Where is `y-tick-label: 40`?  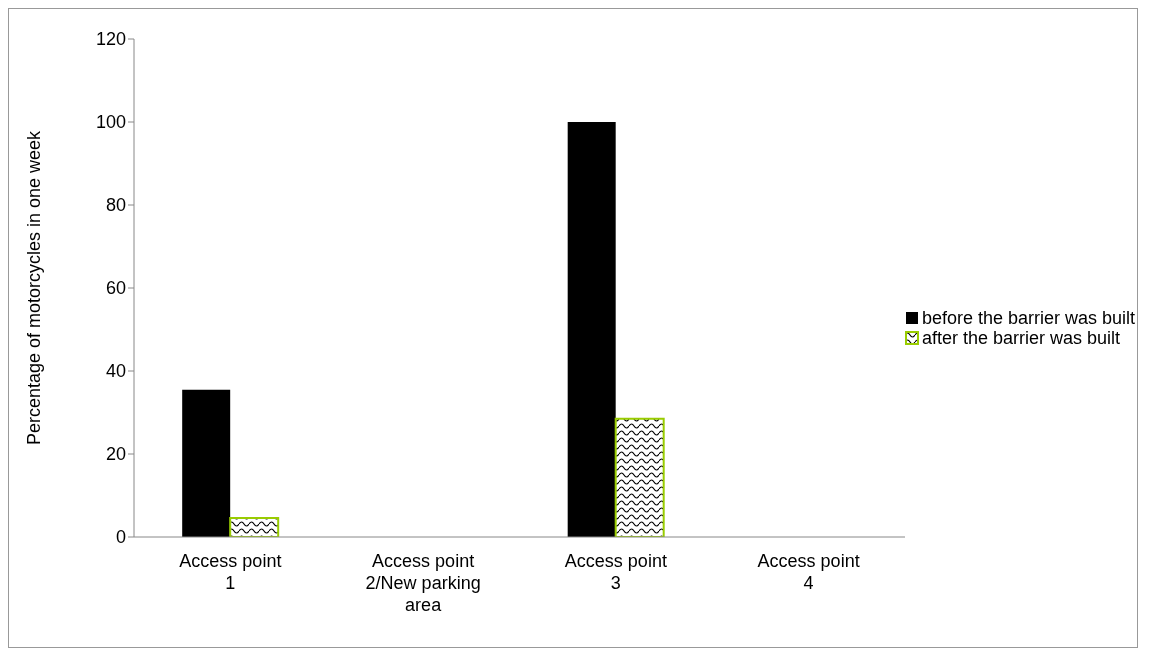
y-tick-label: 40 is located at coordinates (115, 371).